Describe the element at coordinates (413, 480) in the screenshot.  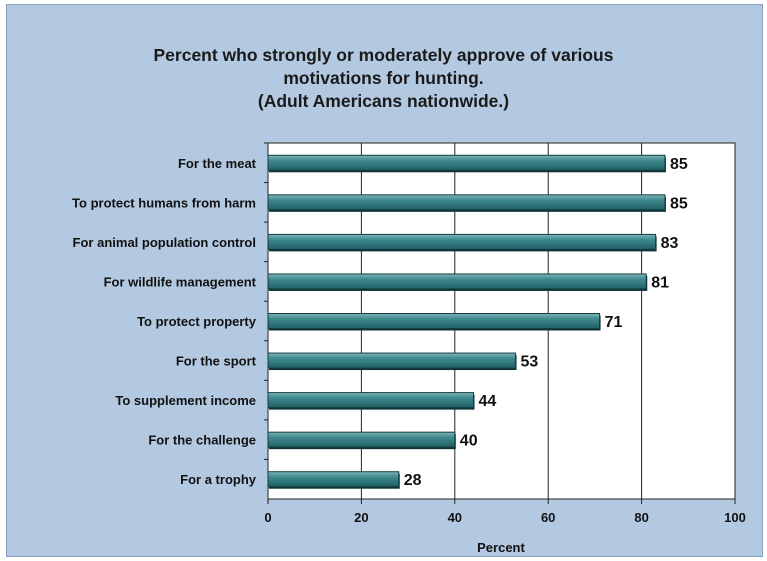
I see `value-label: 28` at that location.